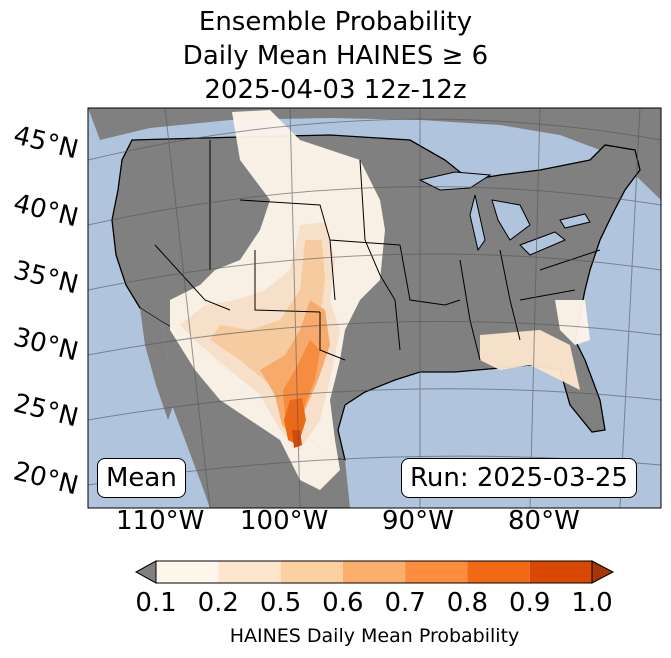 Image resolution: width=671 pixels, height=658 pixels. Describe the element at coordinates (157, 364) in the screenshot. I see `baja-land` at that location.